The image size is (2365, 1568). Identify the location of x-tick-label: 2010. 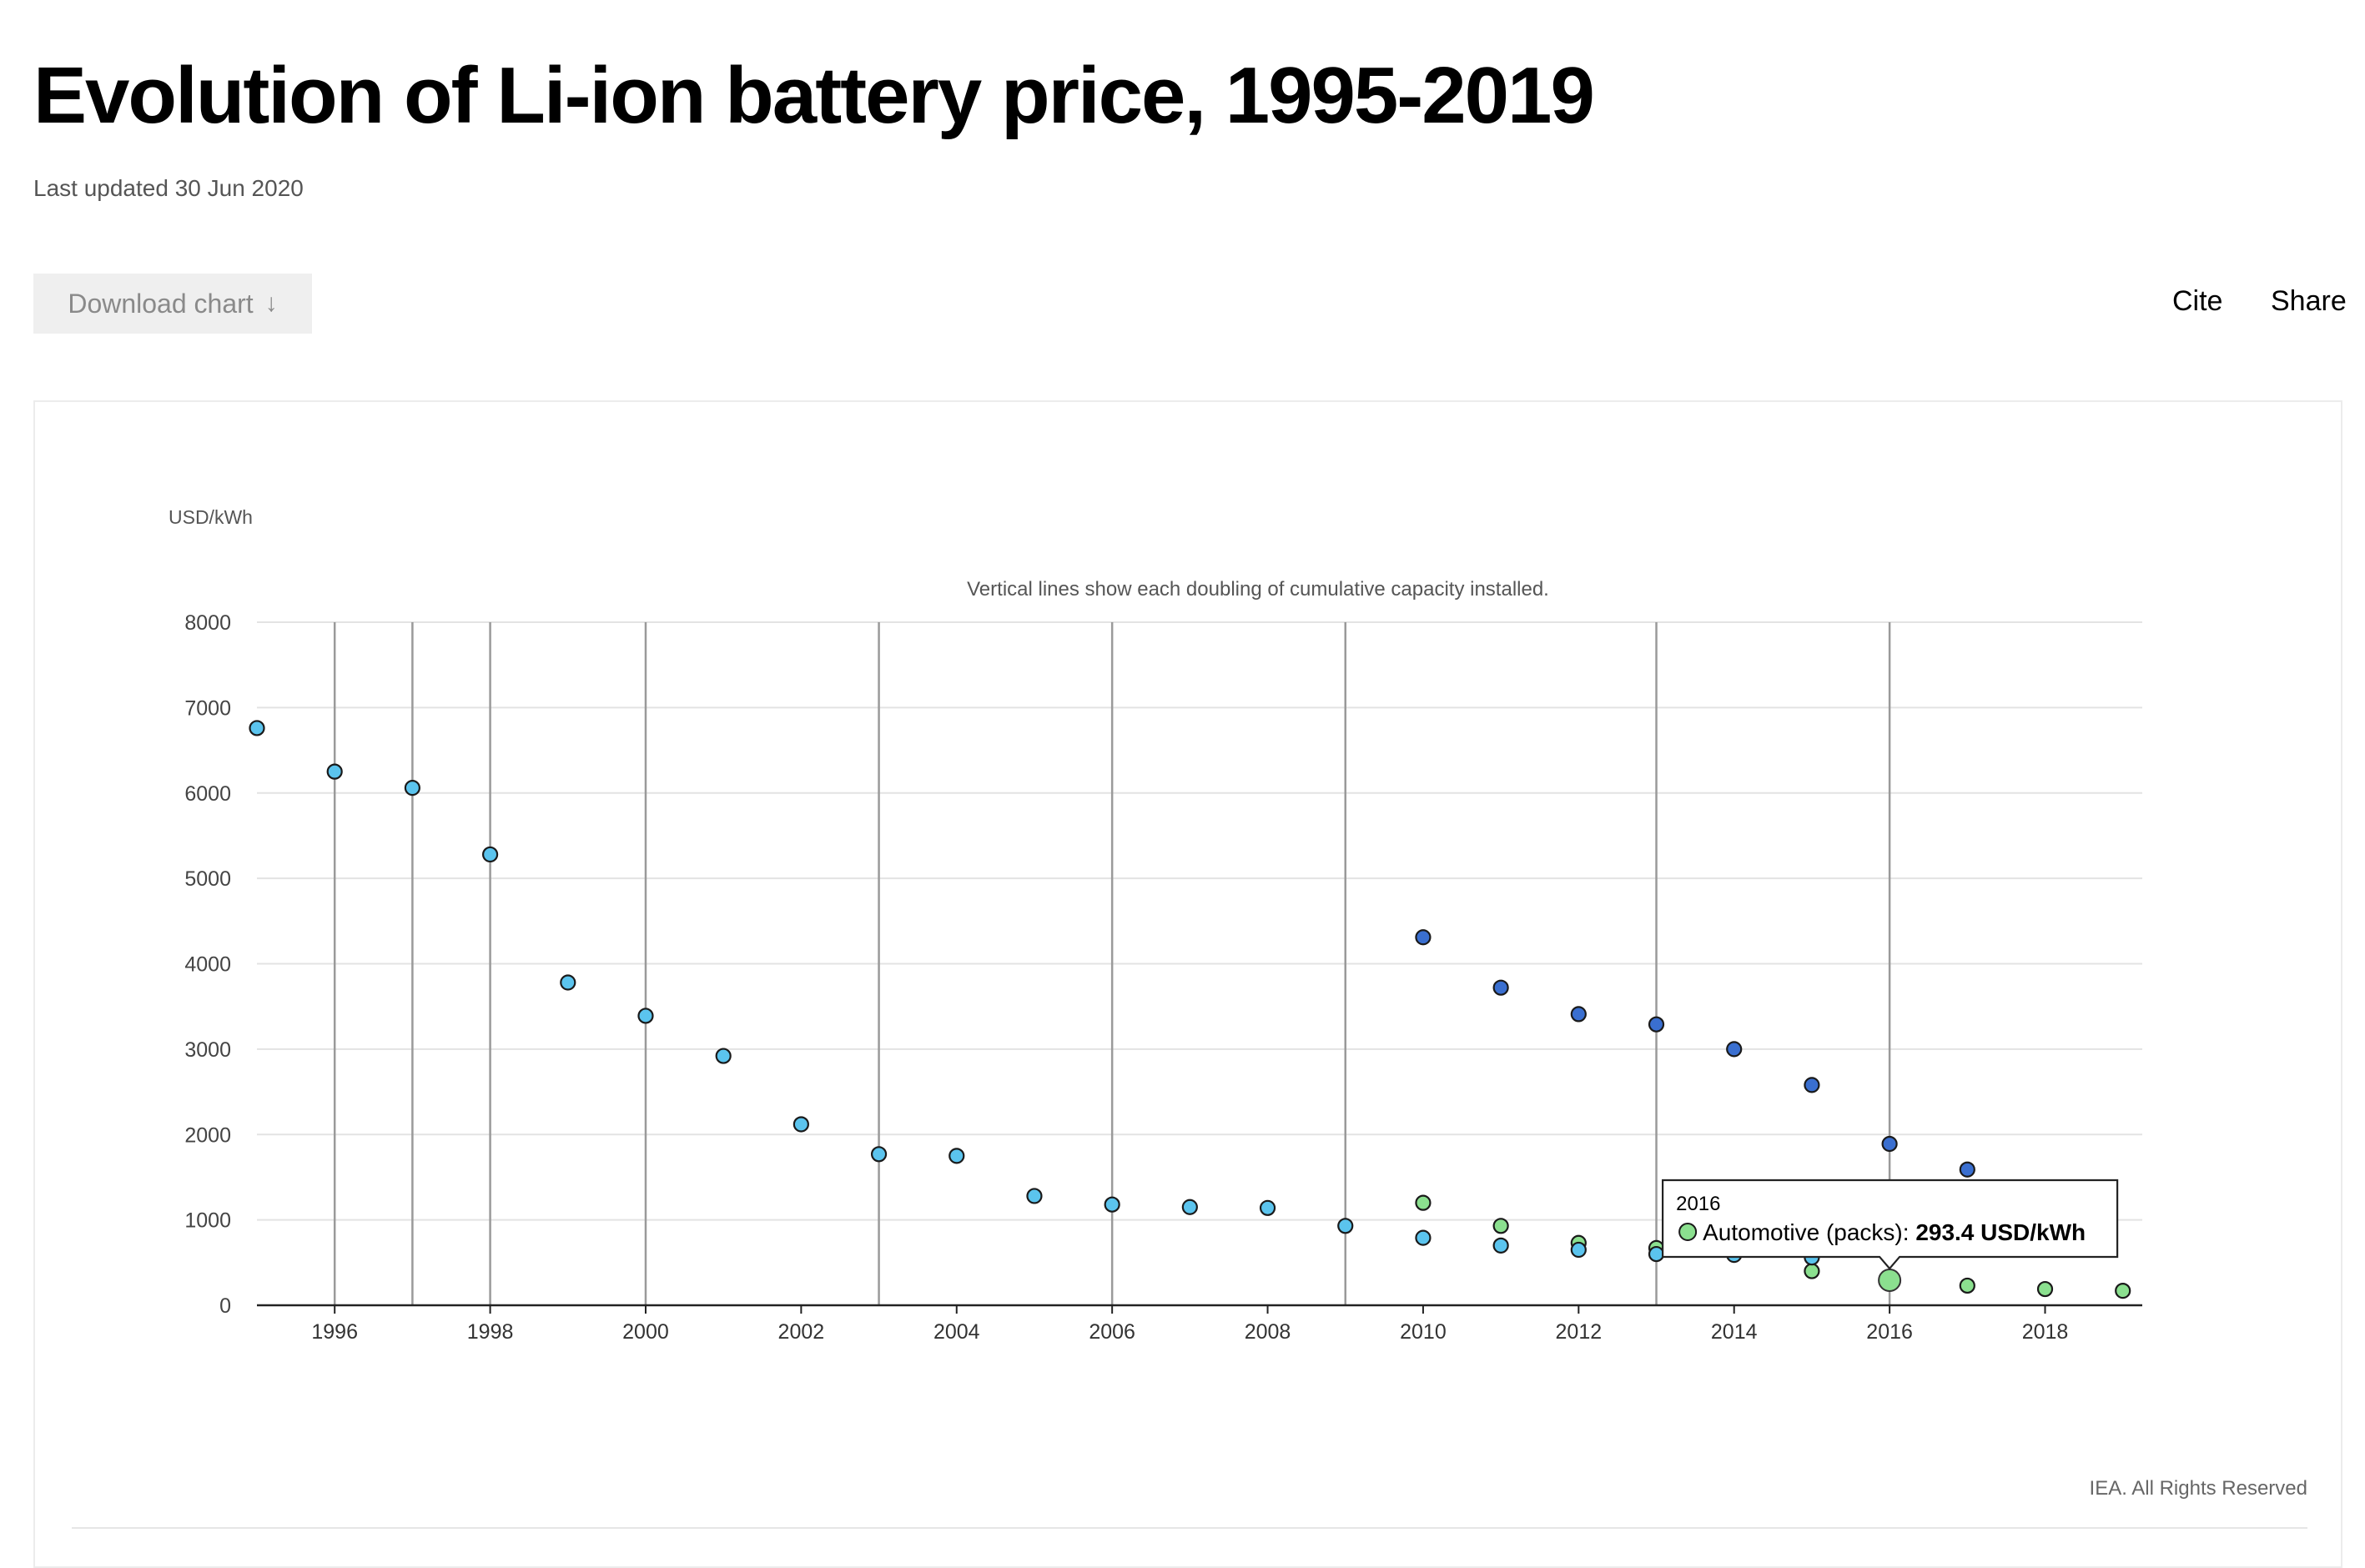
(1423, 1332).